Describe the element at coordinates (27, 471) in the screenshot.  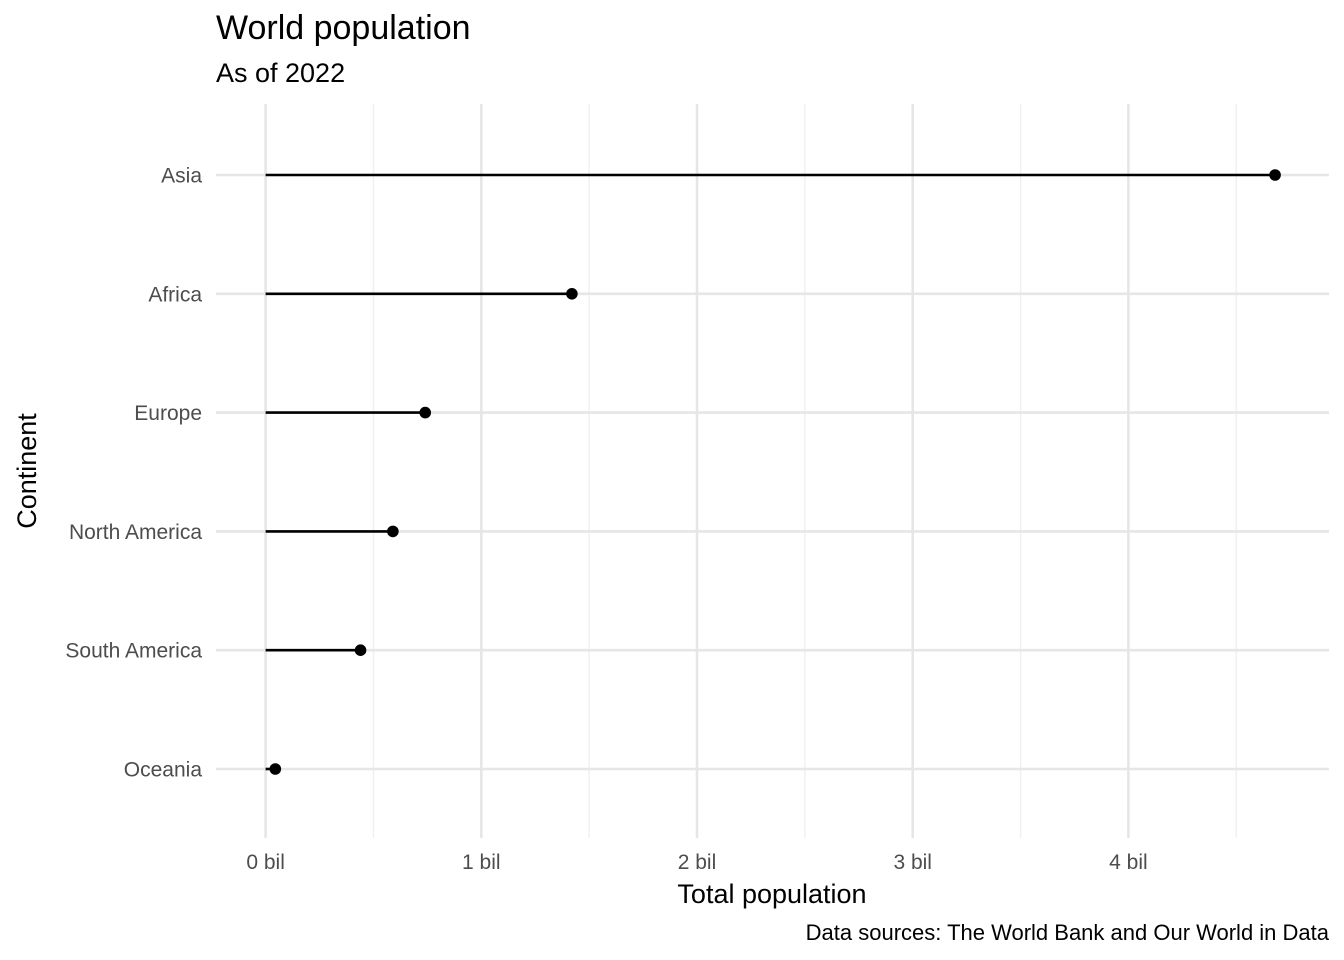
I see `y-axis-title: Continent` at that location.